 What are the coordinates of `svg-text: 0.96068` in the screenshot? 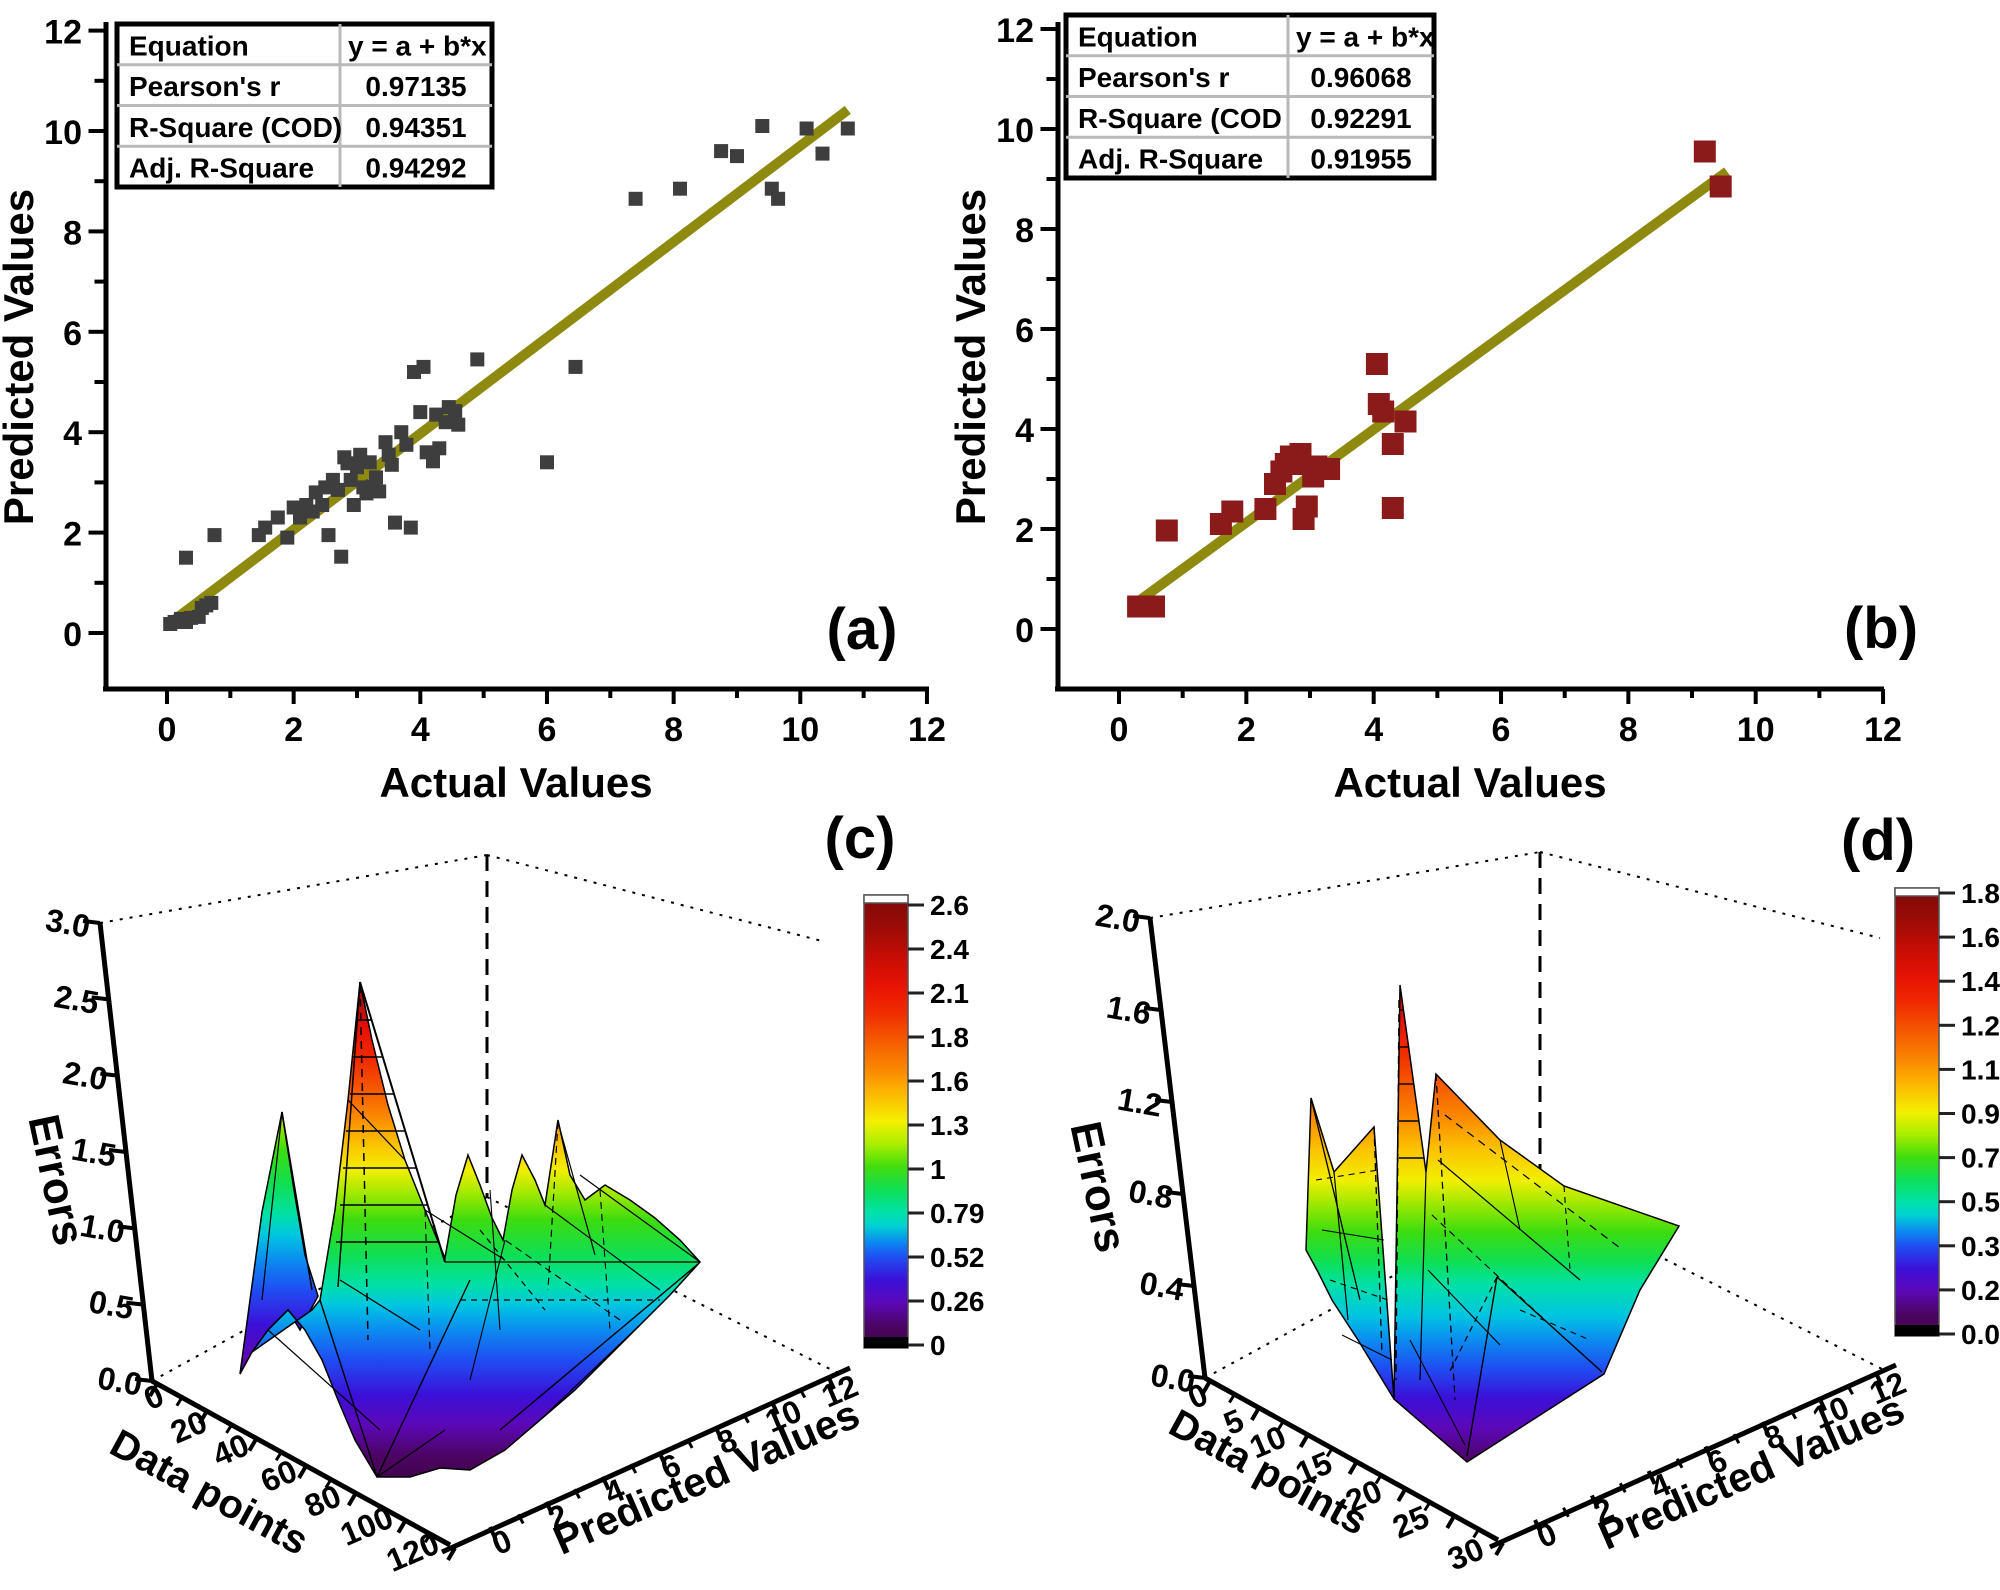 It's located at (1360, 77).